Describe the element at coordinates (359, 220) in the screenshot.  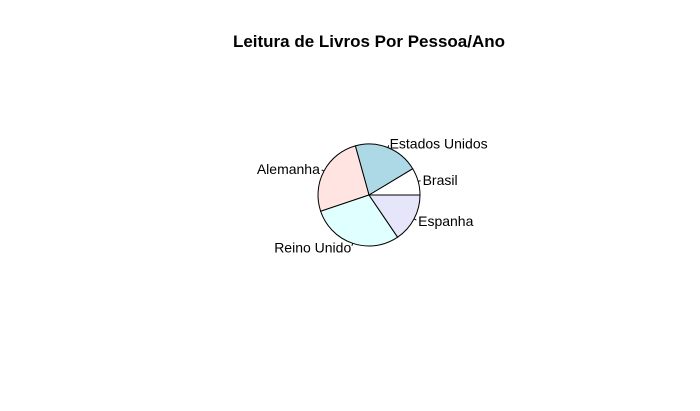
I see `pie-slice-reino-unido` at that location.